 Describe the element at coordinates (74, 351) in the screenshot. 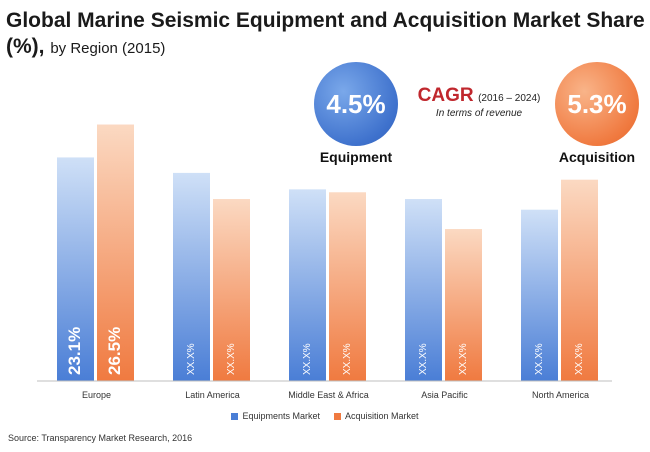

I see `bar-value-label-equipment-0: 23.1%` at that location.